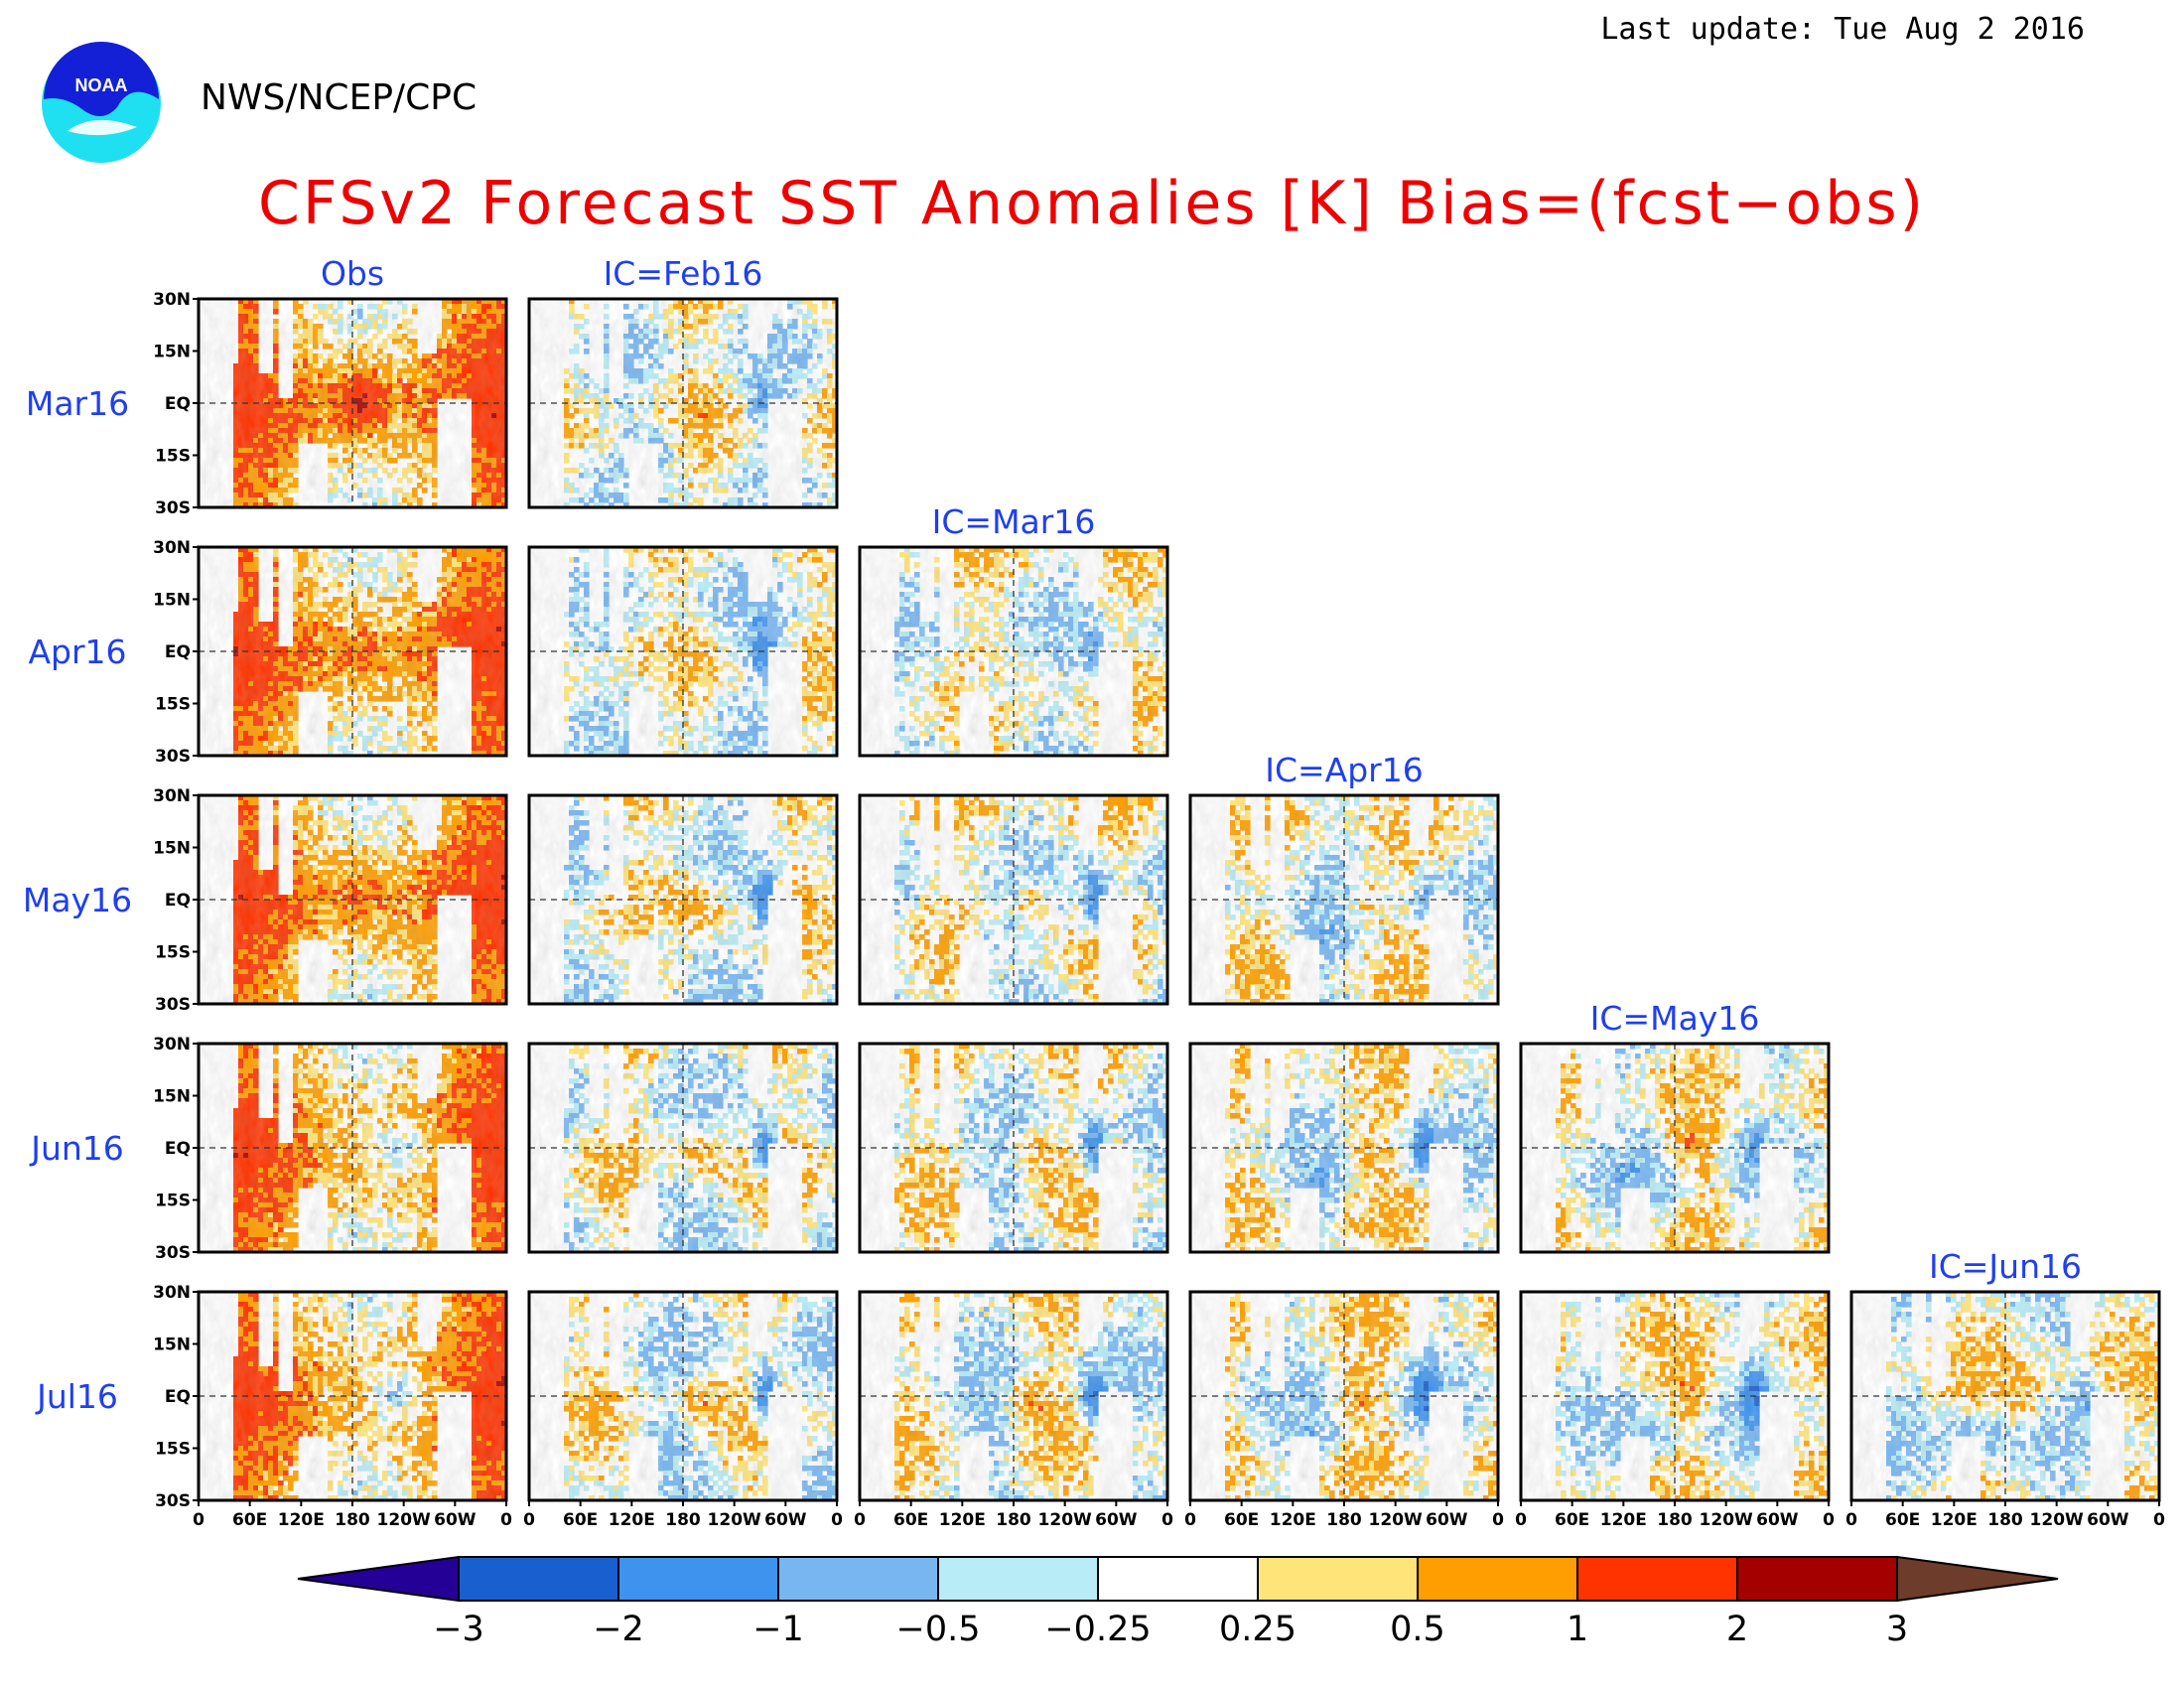 The height and width of the screenshot is (1688, 2184). I want to click on agency-label: NWS/NCEP/CPC, so click(339, 97).